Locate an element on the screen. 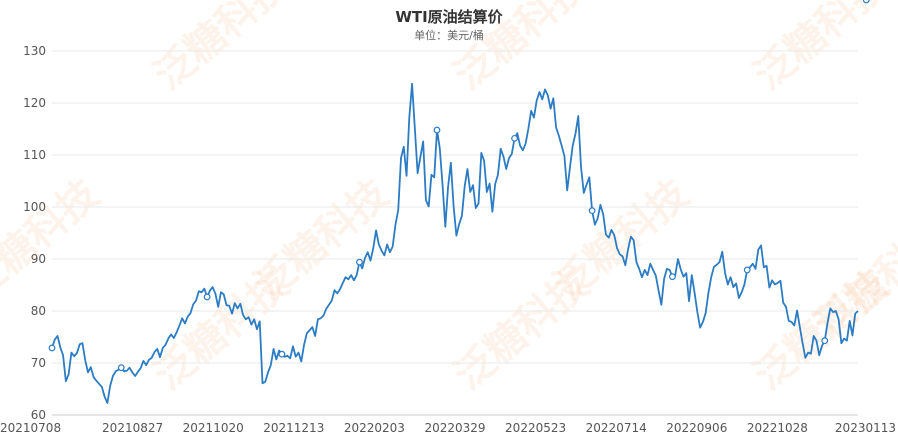  y-tick-label: 80 is located at coordinates (38, 311).